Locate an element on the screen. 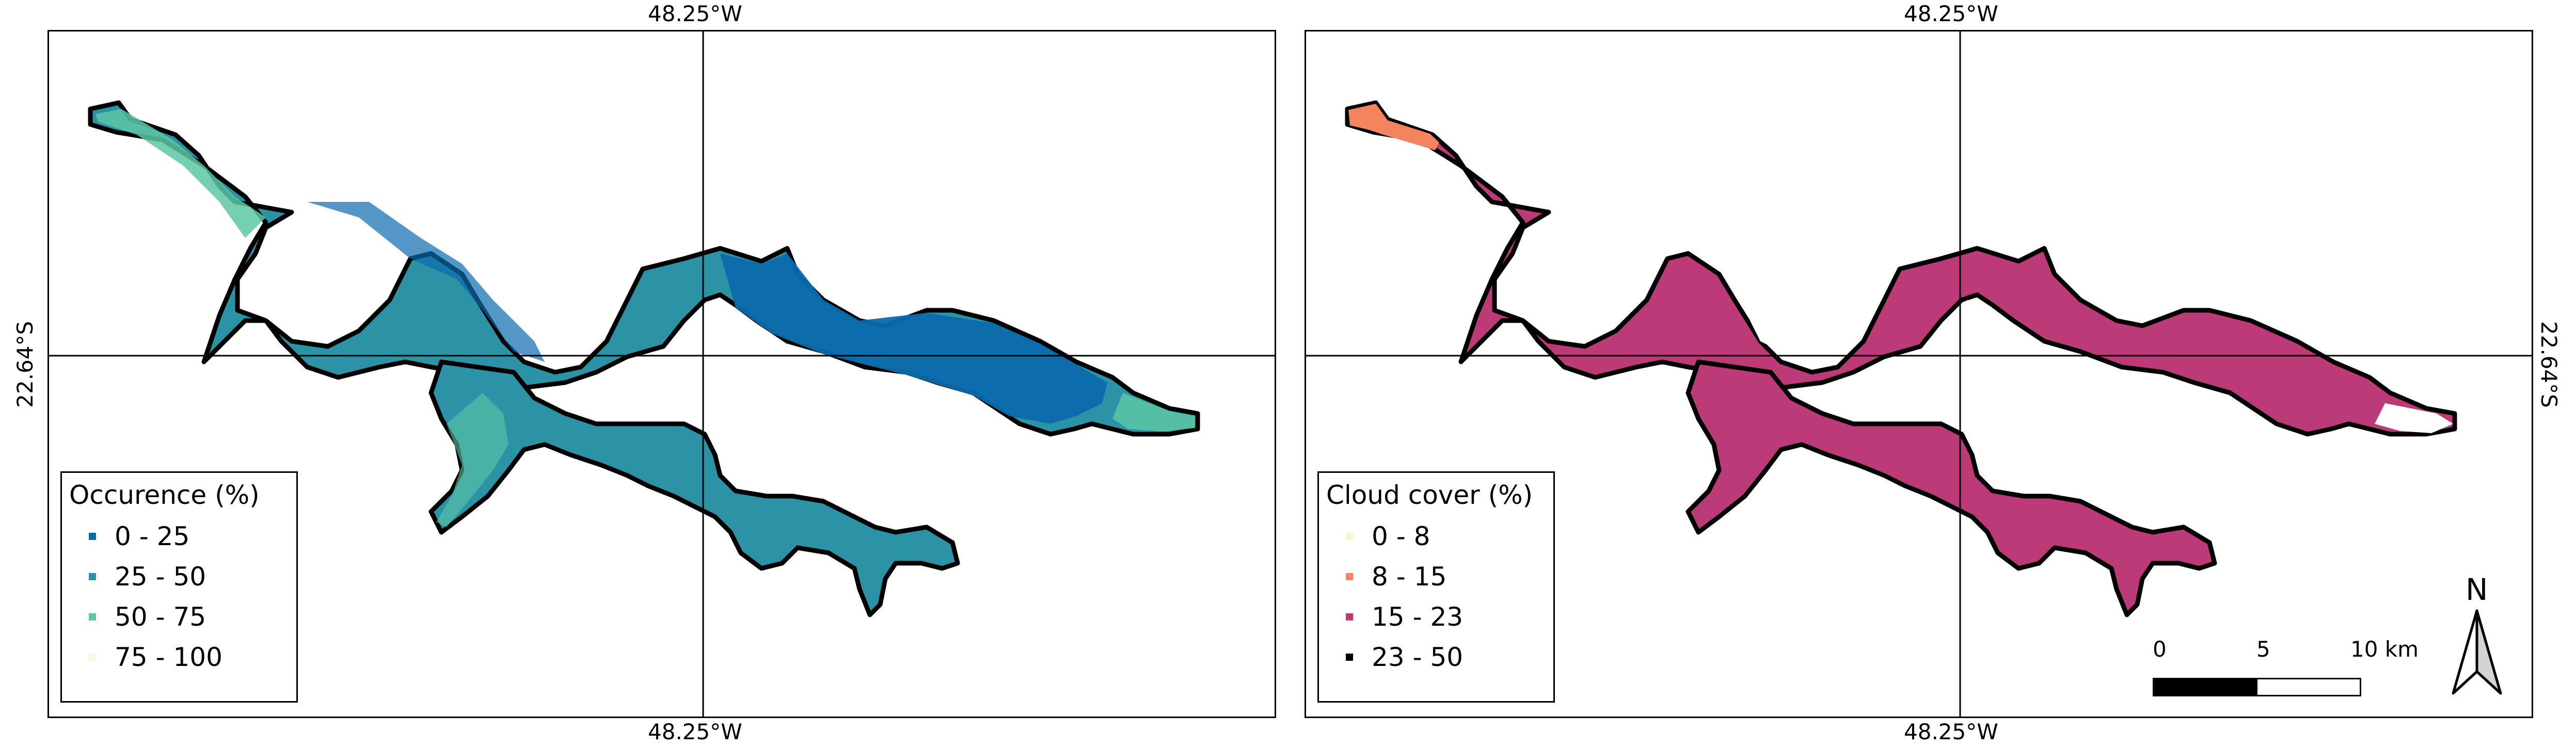 This screenshot has height=747, width=2576. legend-item: 23 - 50 is located at coordinates (1439, 657).